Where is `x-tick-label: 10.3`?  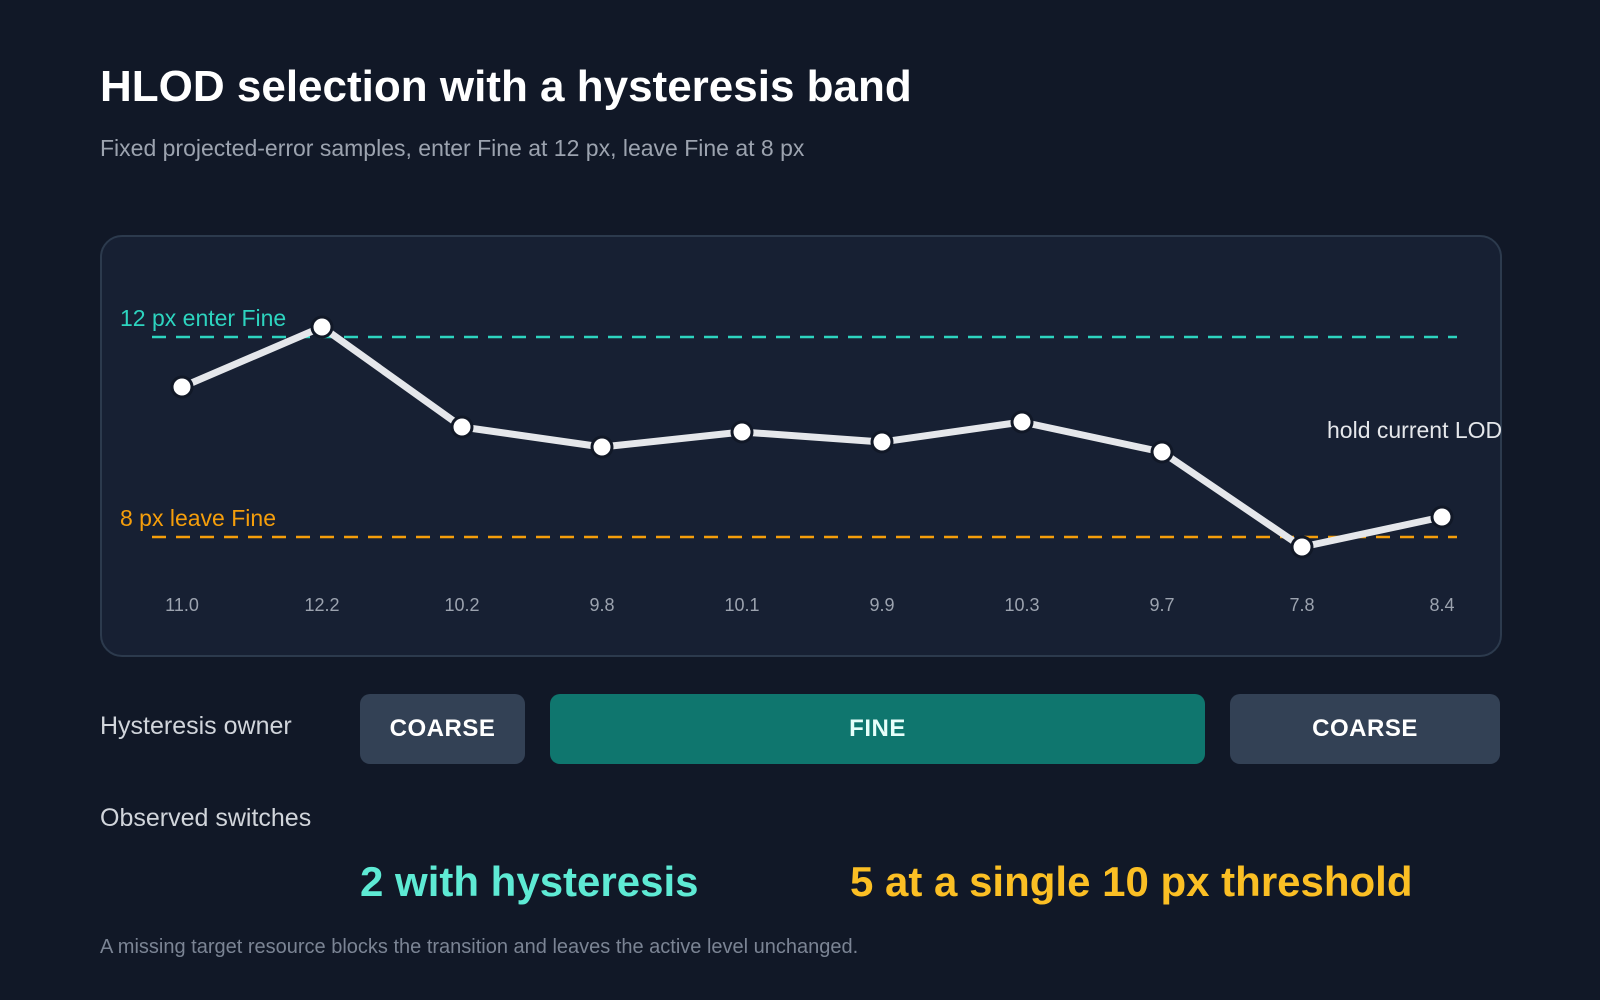 x-tick-label: 10.3 is located at coordinates (1021, 605).